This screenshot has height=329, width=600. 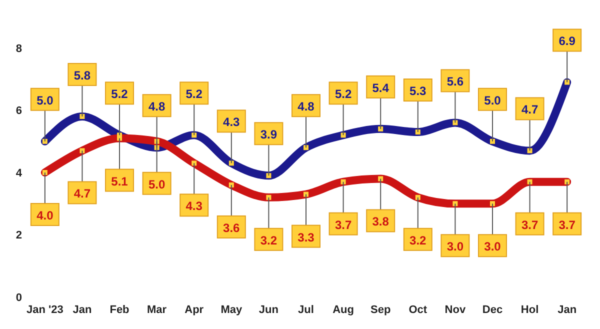 I want to click on data-label: 5.3, so click(x=418, y=91).